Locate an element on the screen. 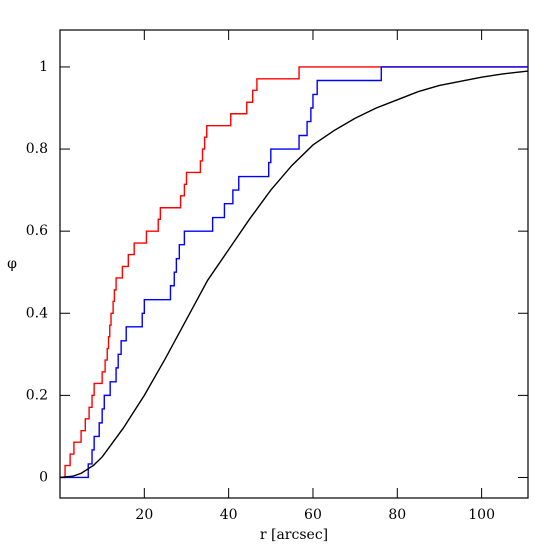  x-tick-label: 20 is located at coordinates (144, 515).